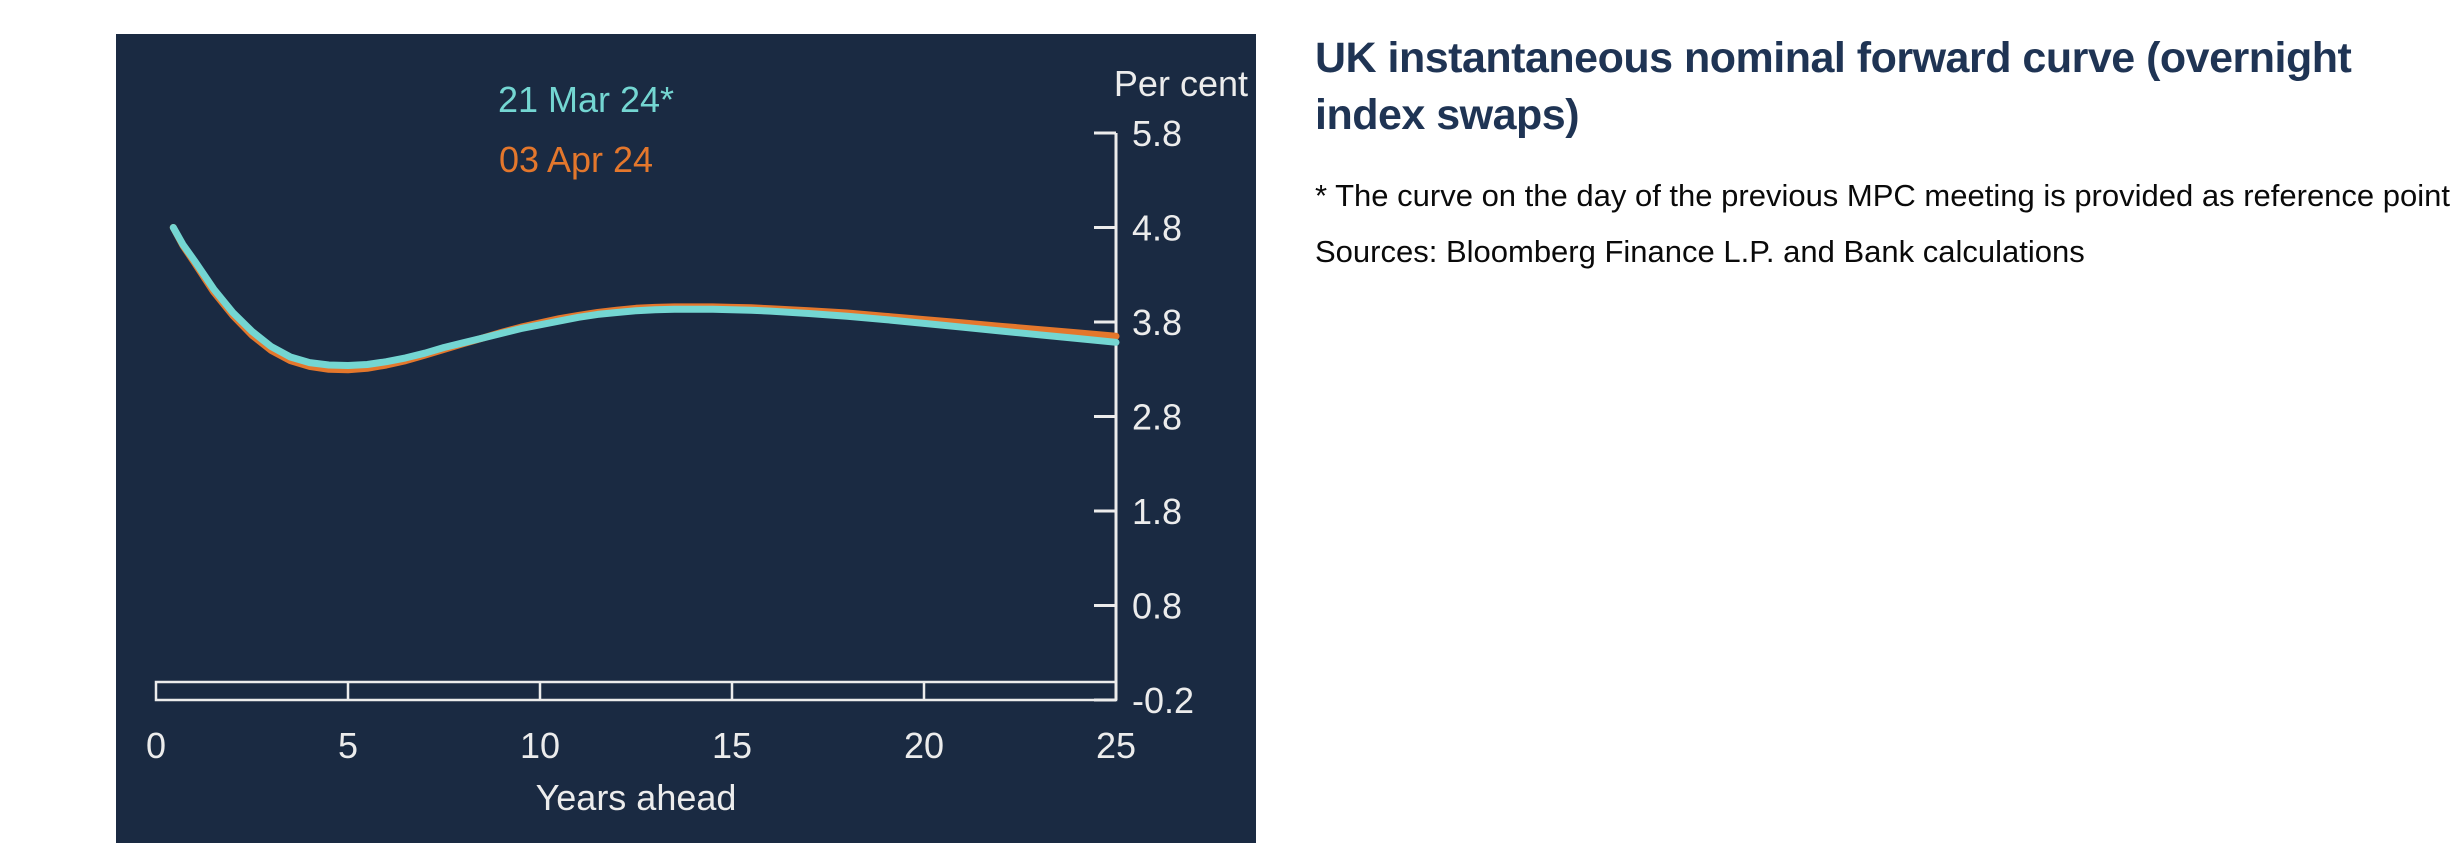  What do you see at coordinates (1157, 228) in the screenshot?
I see `y-tick-label: 4.8` at bounding box center [1157, 228].